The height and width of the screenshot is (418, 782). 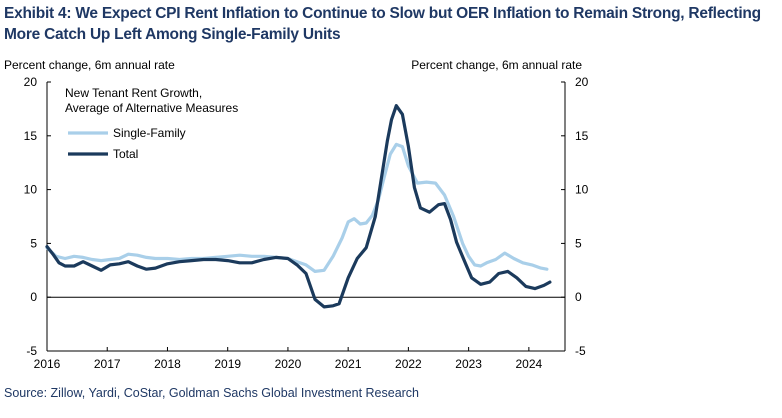 What do you see at coordinates (125, 154) in the screenshot?
I see `legend-label-total: Total` at bounding box center [125, 154].